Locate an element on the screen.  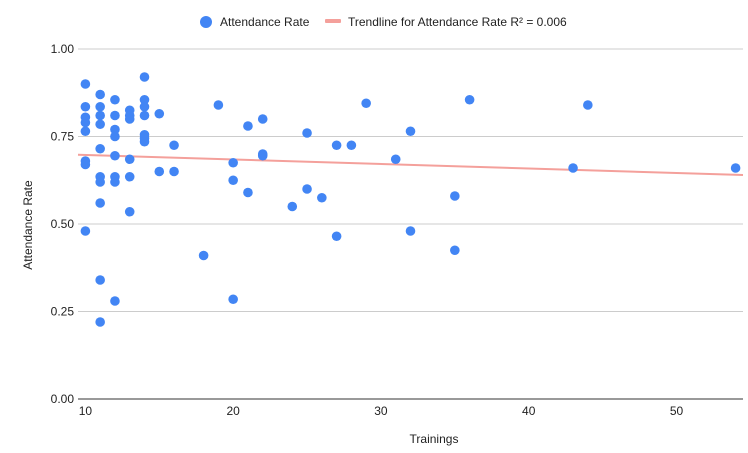
y-tick-label: 1.00 is located at coordinates (63, 49).